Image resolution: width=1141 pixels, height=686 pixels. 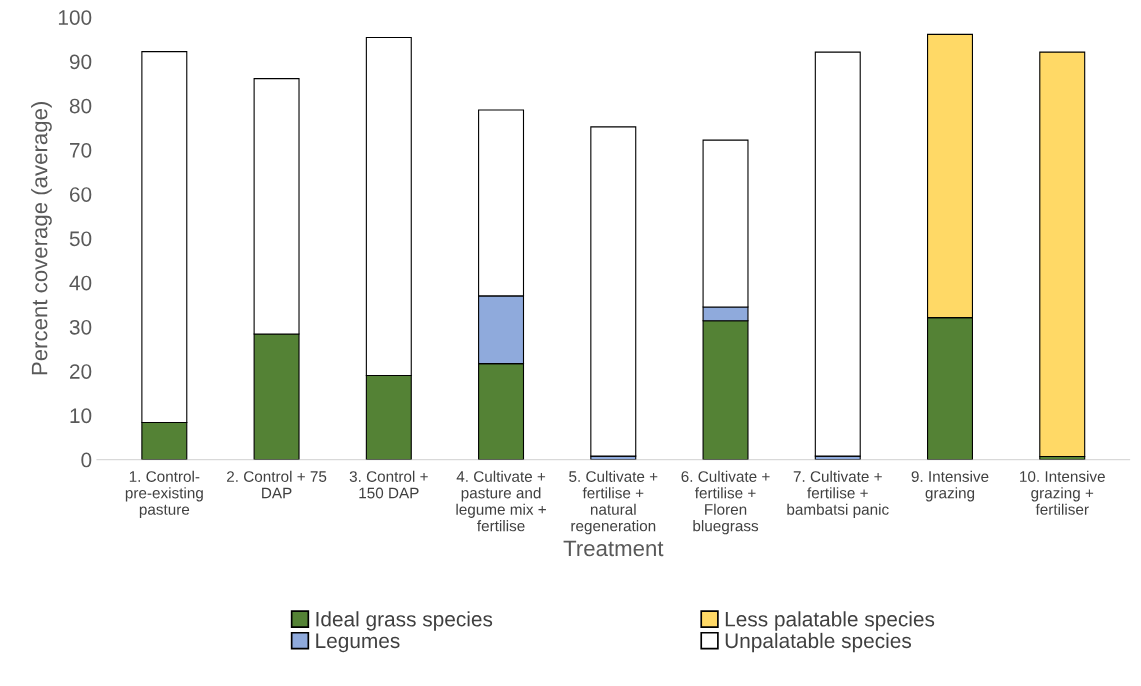 What do you see at coordinates (80, 62) in the screenshot?
I see `y-tick-label: 90` at bounding box center [80, 62].